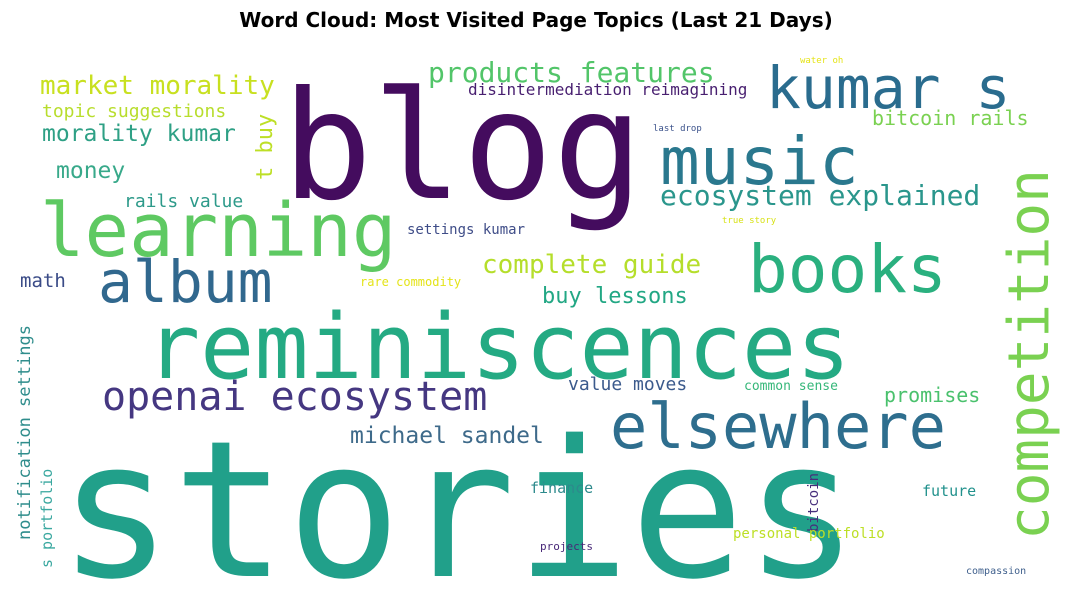 This screenshot has width=1072, height=590. I want to click on word-buy-lessons: buy lessons, so click(615, 296).